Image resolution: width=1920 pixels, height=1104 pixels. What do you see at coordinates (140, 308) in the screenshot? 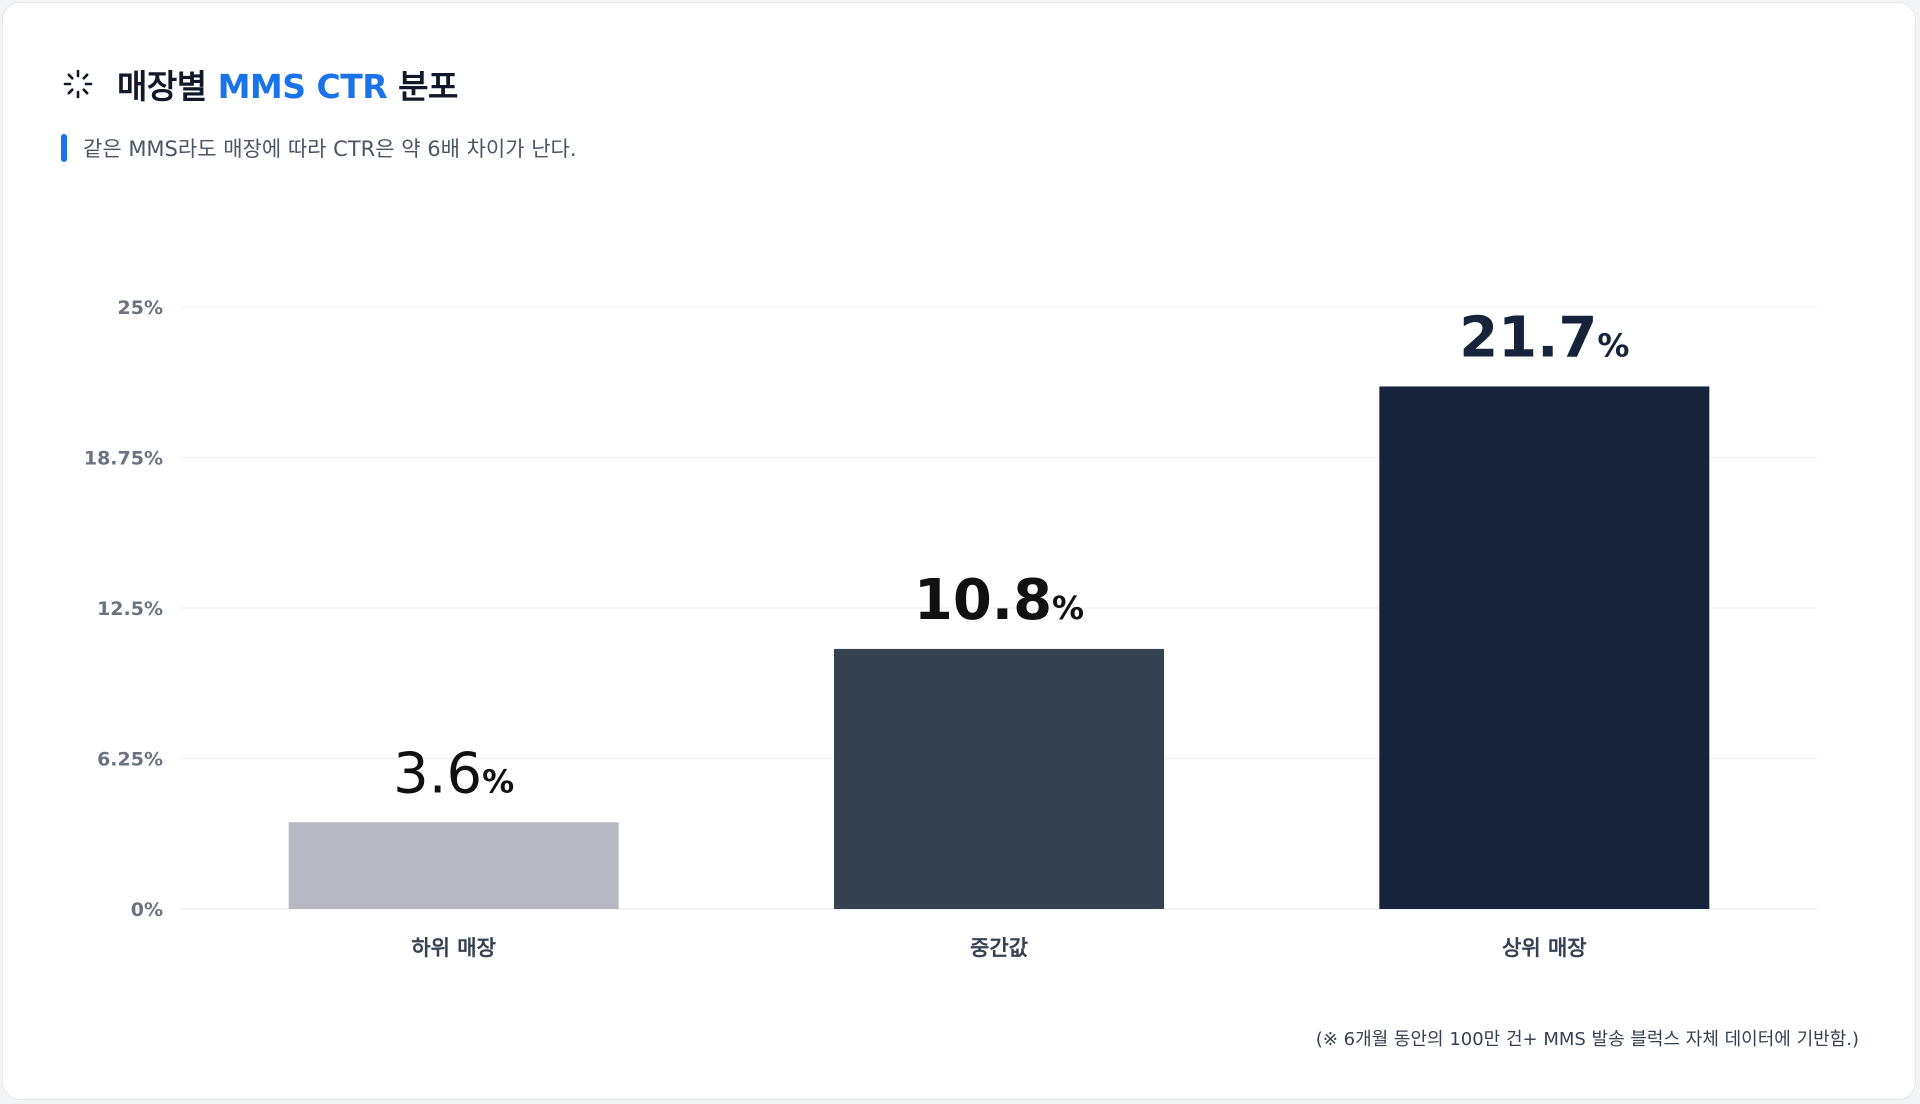
I see `y-tick-label: 25%` at bounding box center [140, 308].